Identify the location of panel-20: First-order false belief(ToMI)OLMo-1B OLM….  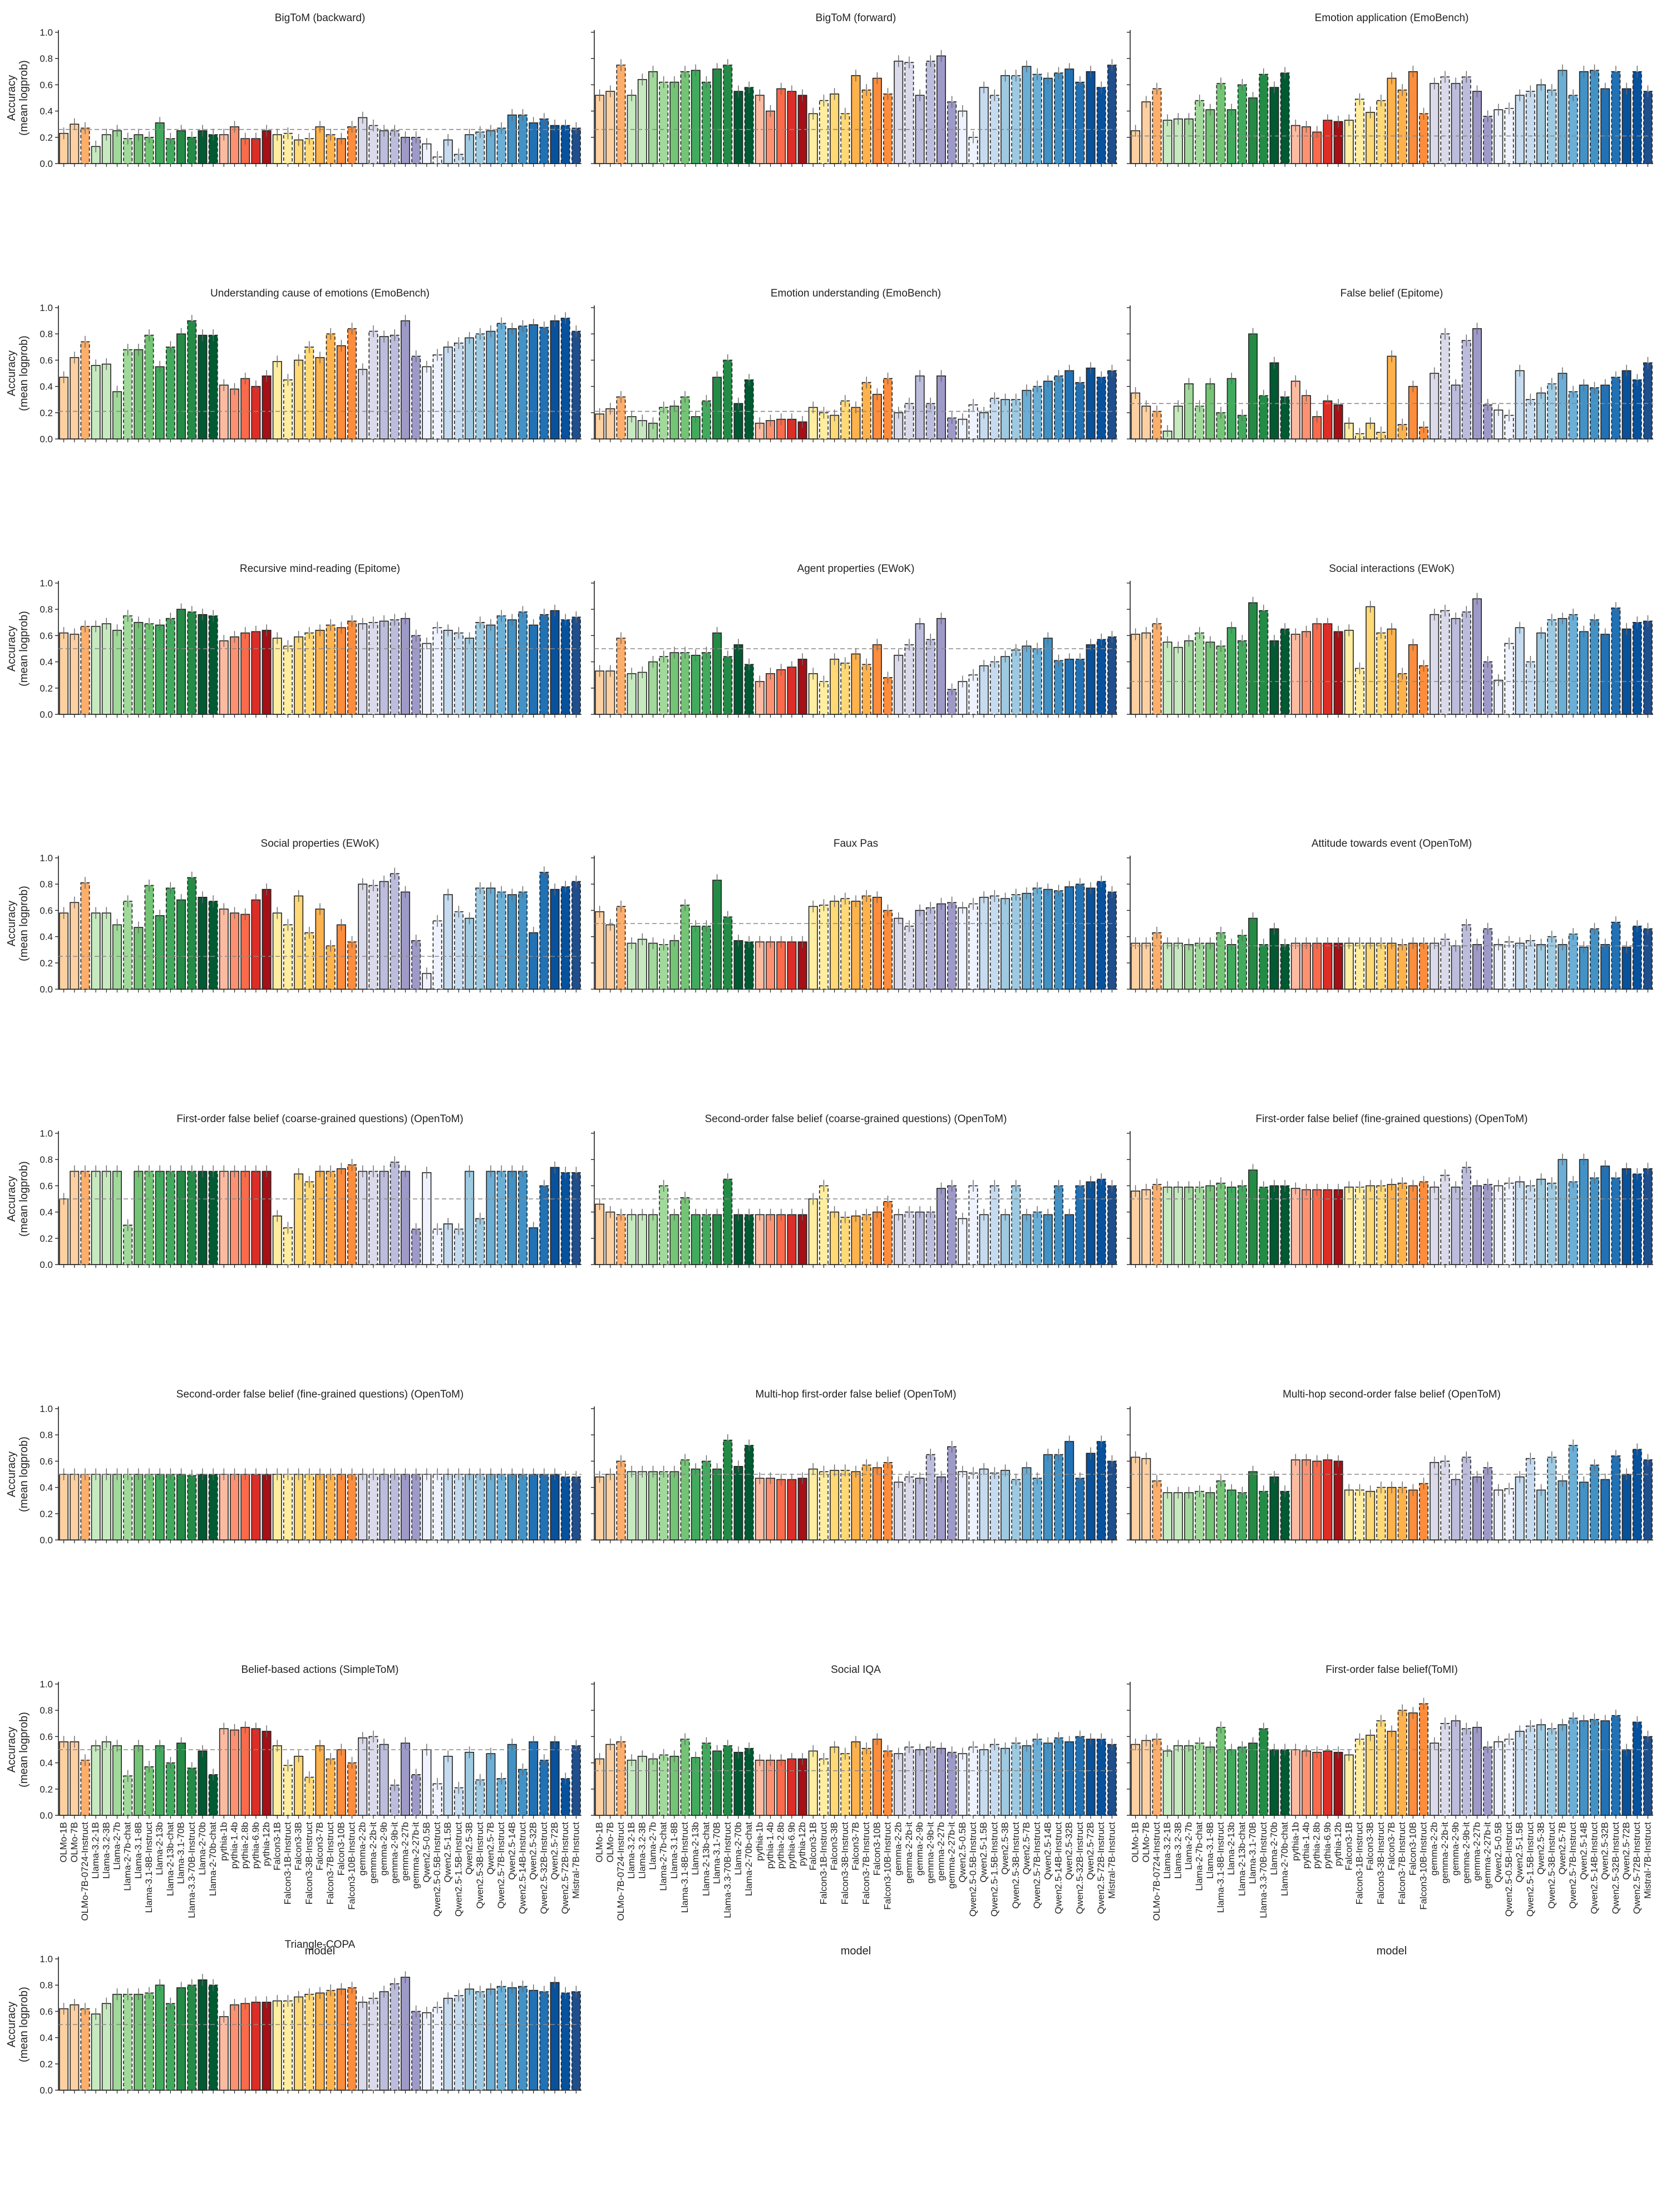
(1390, 1810).